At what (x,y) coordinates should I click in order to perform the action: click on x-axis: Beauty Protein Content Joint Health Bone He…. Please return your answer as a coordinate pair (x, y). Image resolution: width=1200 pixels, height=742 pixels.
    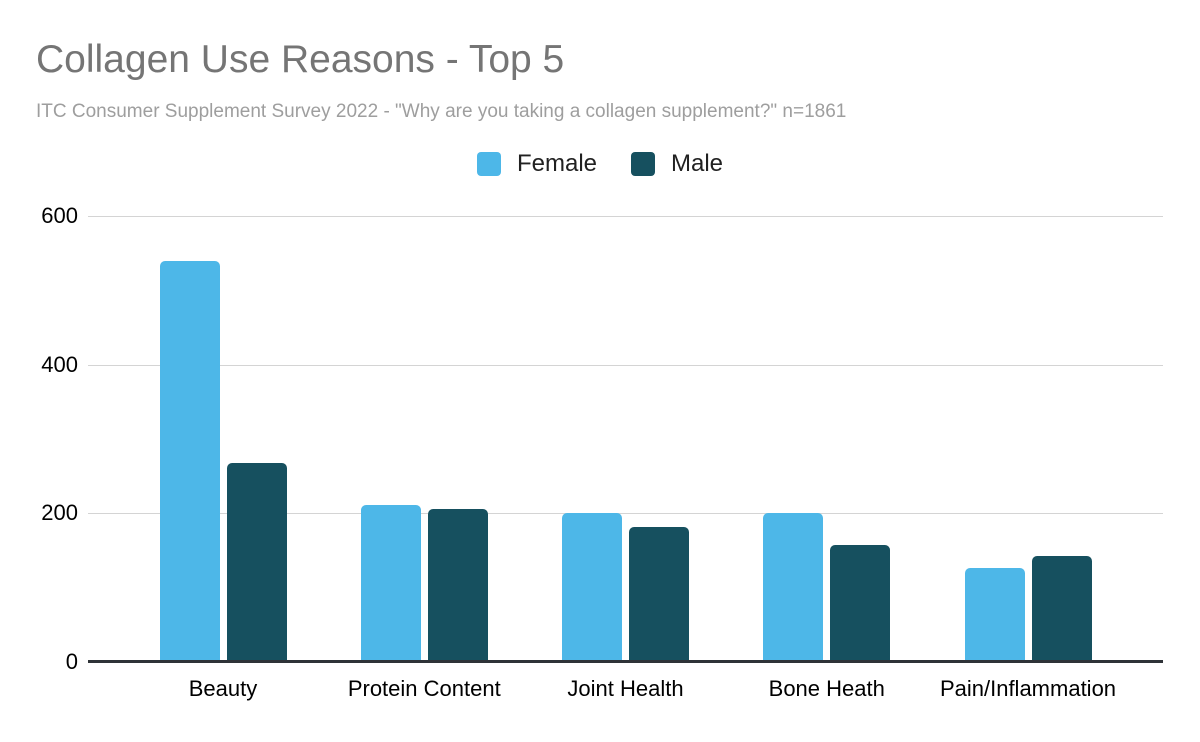
    Looking at the image, I should click on (600, 691).